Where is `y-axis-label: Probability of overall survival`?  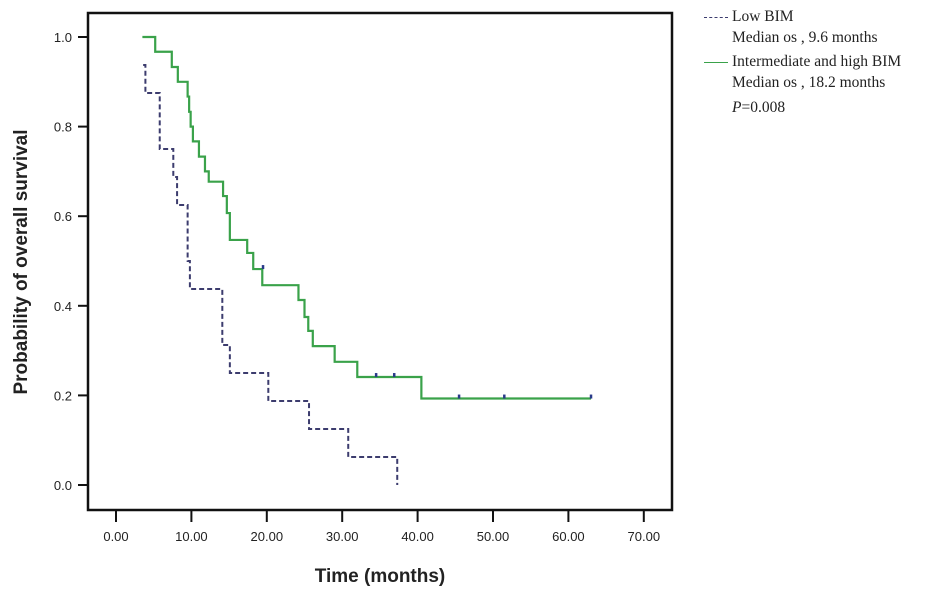
y-axis-label: Probability of overall survival is located at coordinates (21, 261).